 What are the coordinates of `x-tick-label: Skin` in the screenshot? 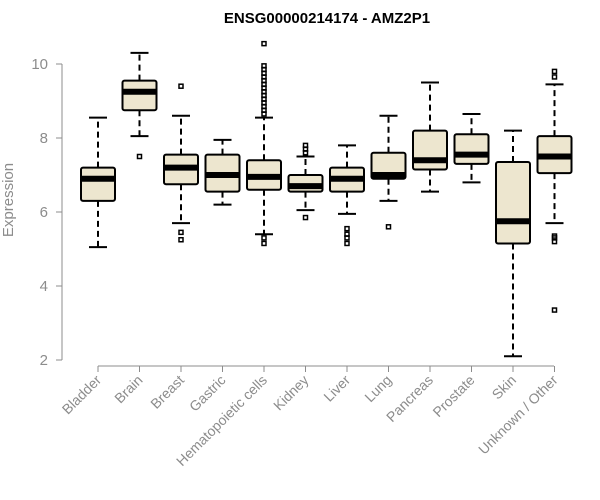 It's located at (504, 387).